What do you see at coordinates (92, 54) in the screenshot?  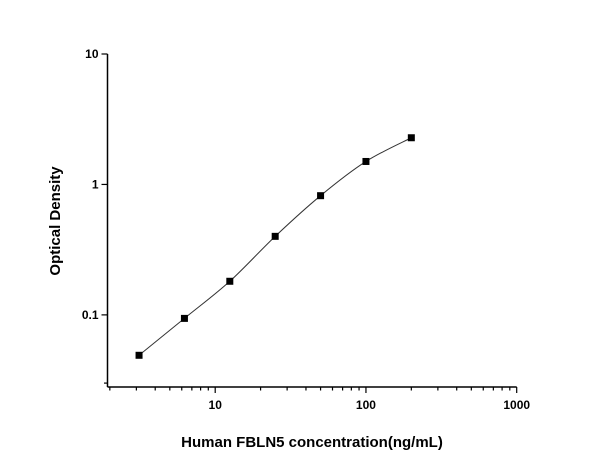 I see `y-tick-label: 10` at bounding box center [92, 54].